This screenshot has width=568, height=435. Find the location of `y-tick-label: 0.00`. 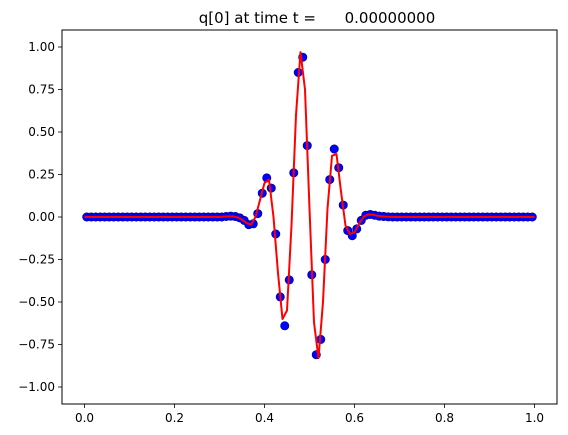

y-tick-label: 0.00 is located at coordinates (41, 217).